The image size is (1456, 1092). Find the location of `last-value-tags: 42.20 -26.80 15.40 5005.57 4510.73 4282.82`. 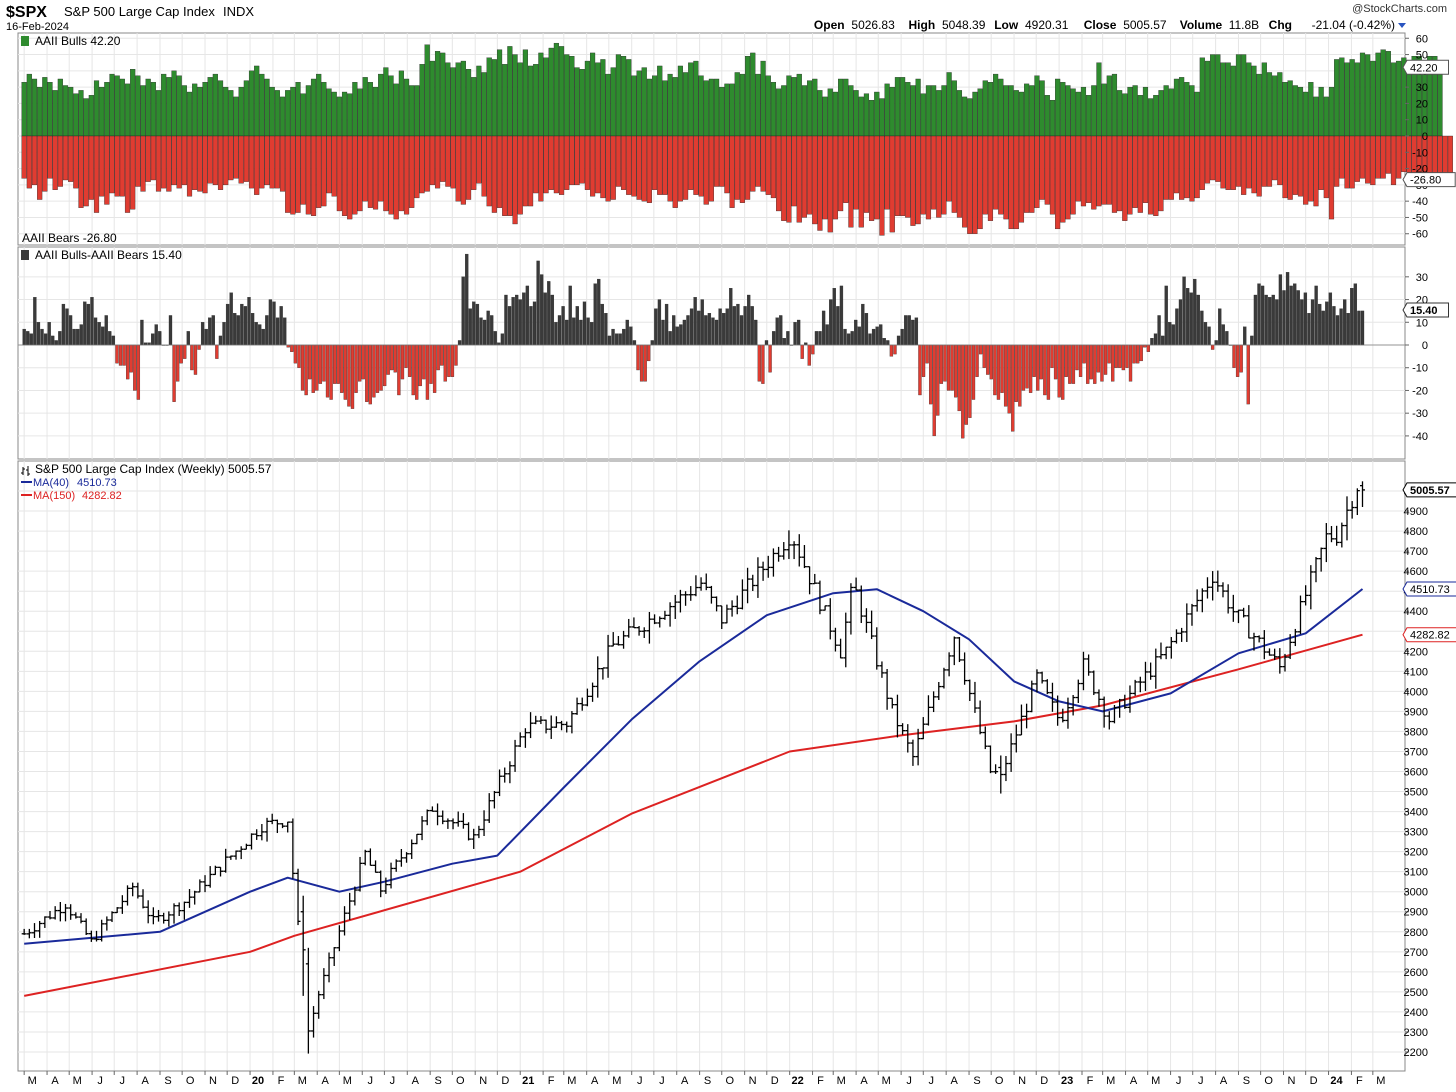

last-value-tags: 42.20 -26.80 15.40 5005.57 4510.73 4282.82 is located at coordinates (1429, 351).